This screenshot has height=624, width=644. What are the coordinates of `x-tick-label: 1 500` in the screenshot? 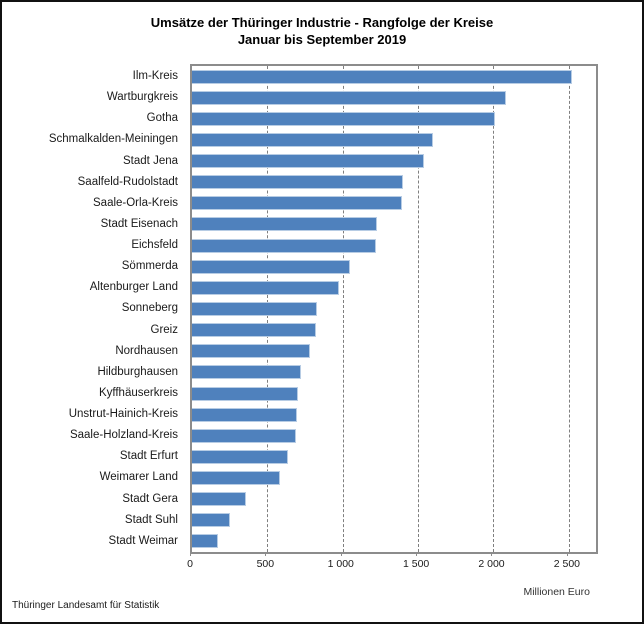 It's located at (416, 564).